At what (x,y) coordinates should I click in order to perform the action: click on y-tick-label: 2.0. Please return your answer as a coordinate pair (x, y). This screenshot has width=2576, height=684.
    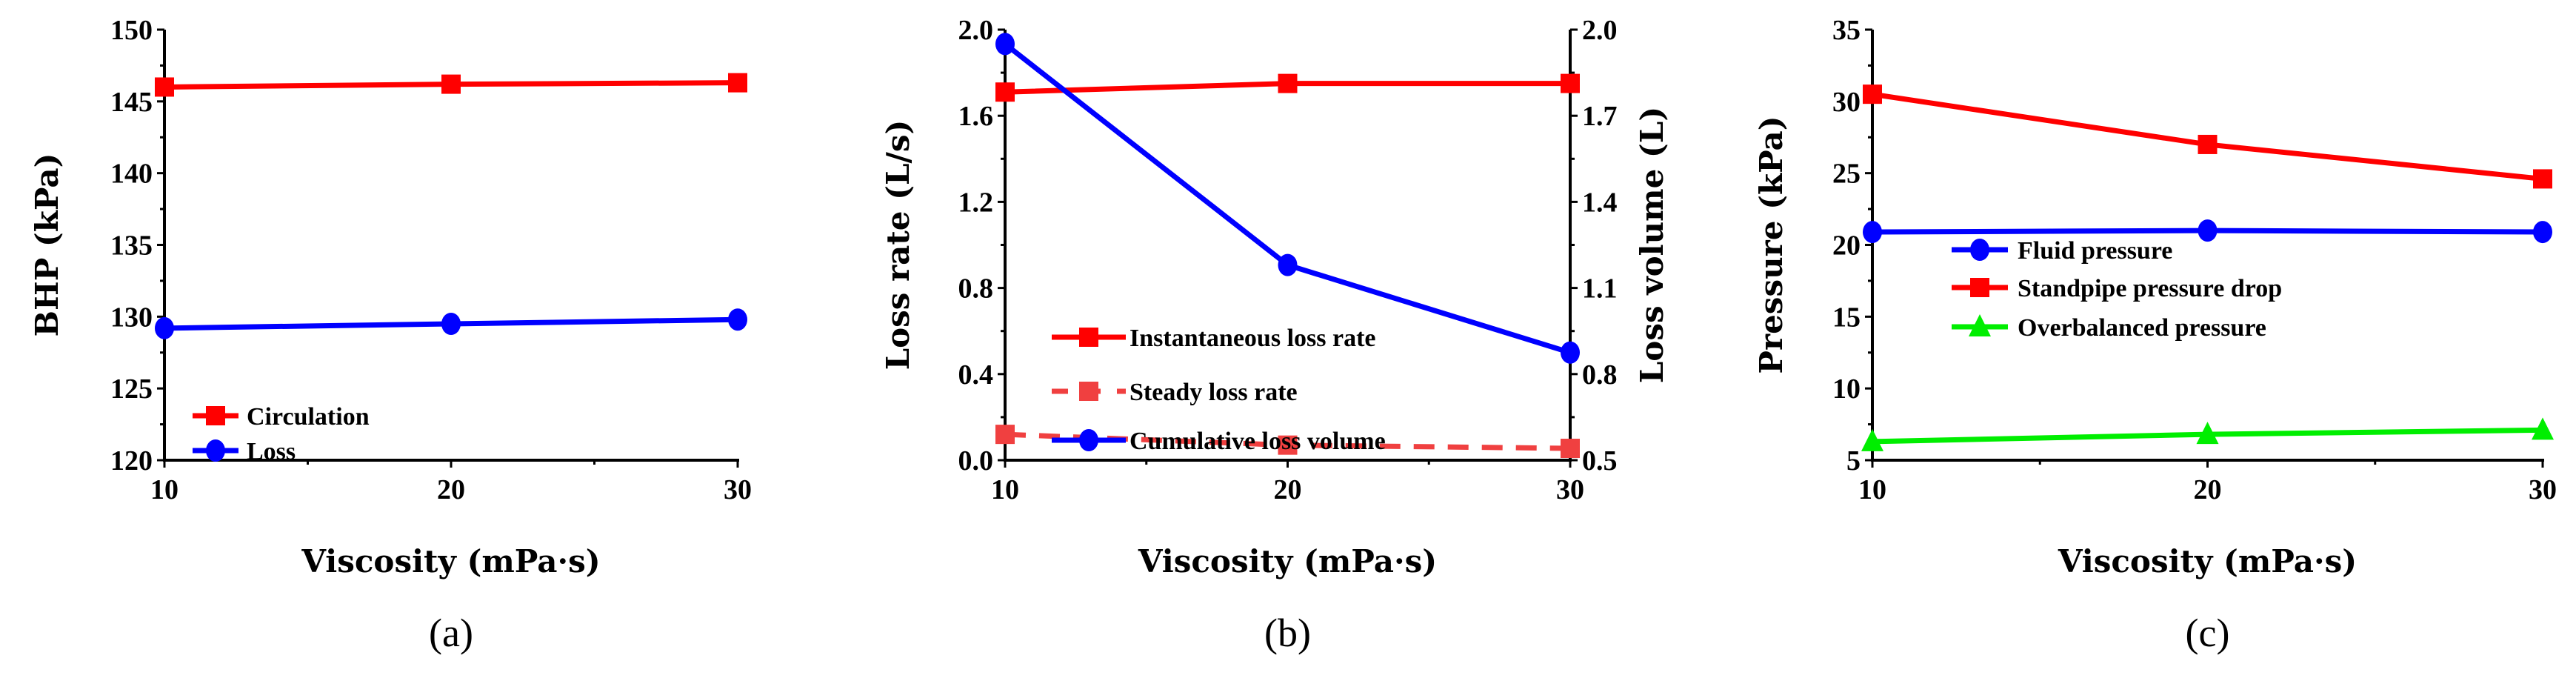
    Looking at the image, I should click on (976, 30).